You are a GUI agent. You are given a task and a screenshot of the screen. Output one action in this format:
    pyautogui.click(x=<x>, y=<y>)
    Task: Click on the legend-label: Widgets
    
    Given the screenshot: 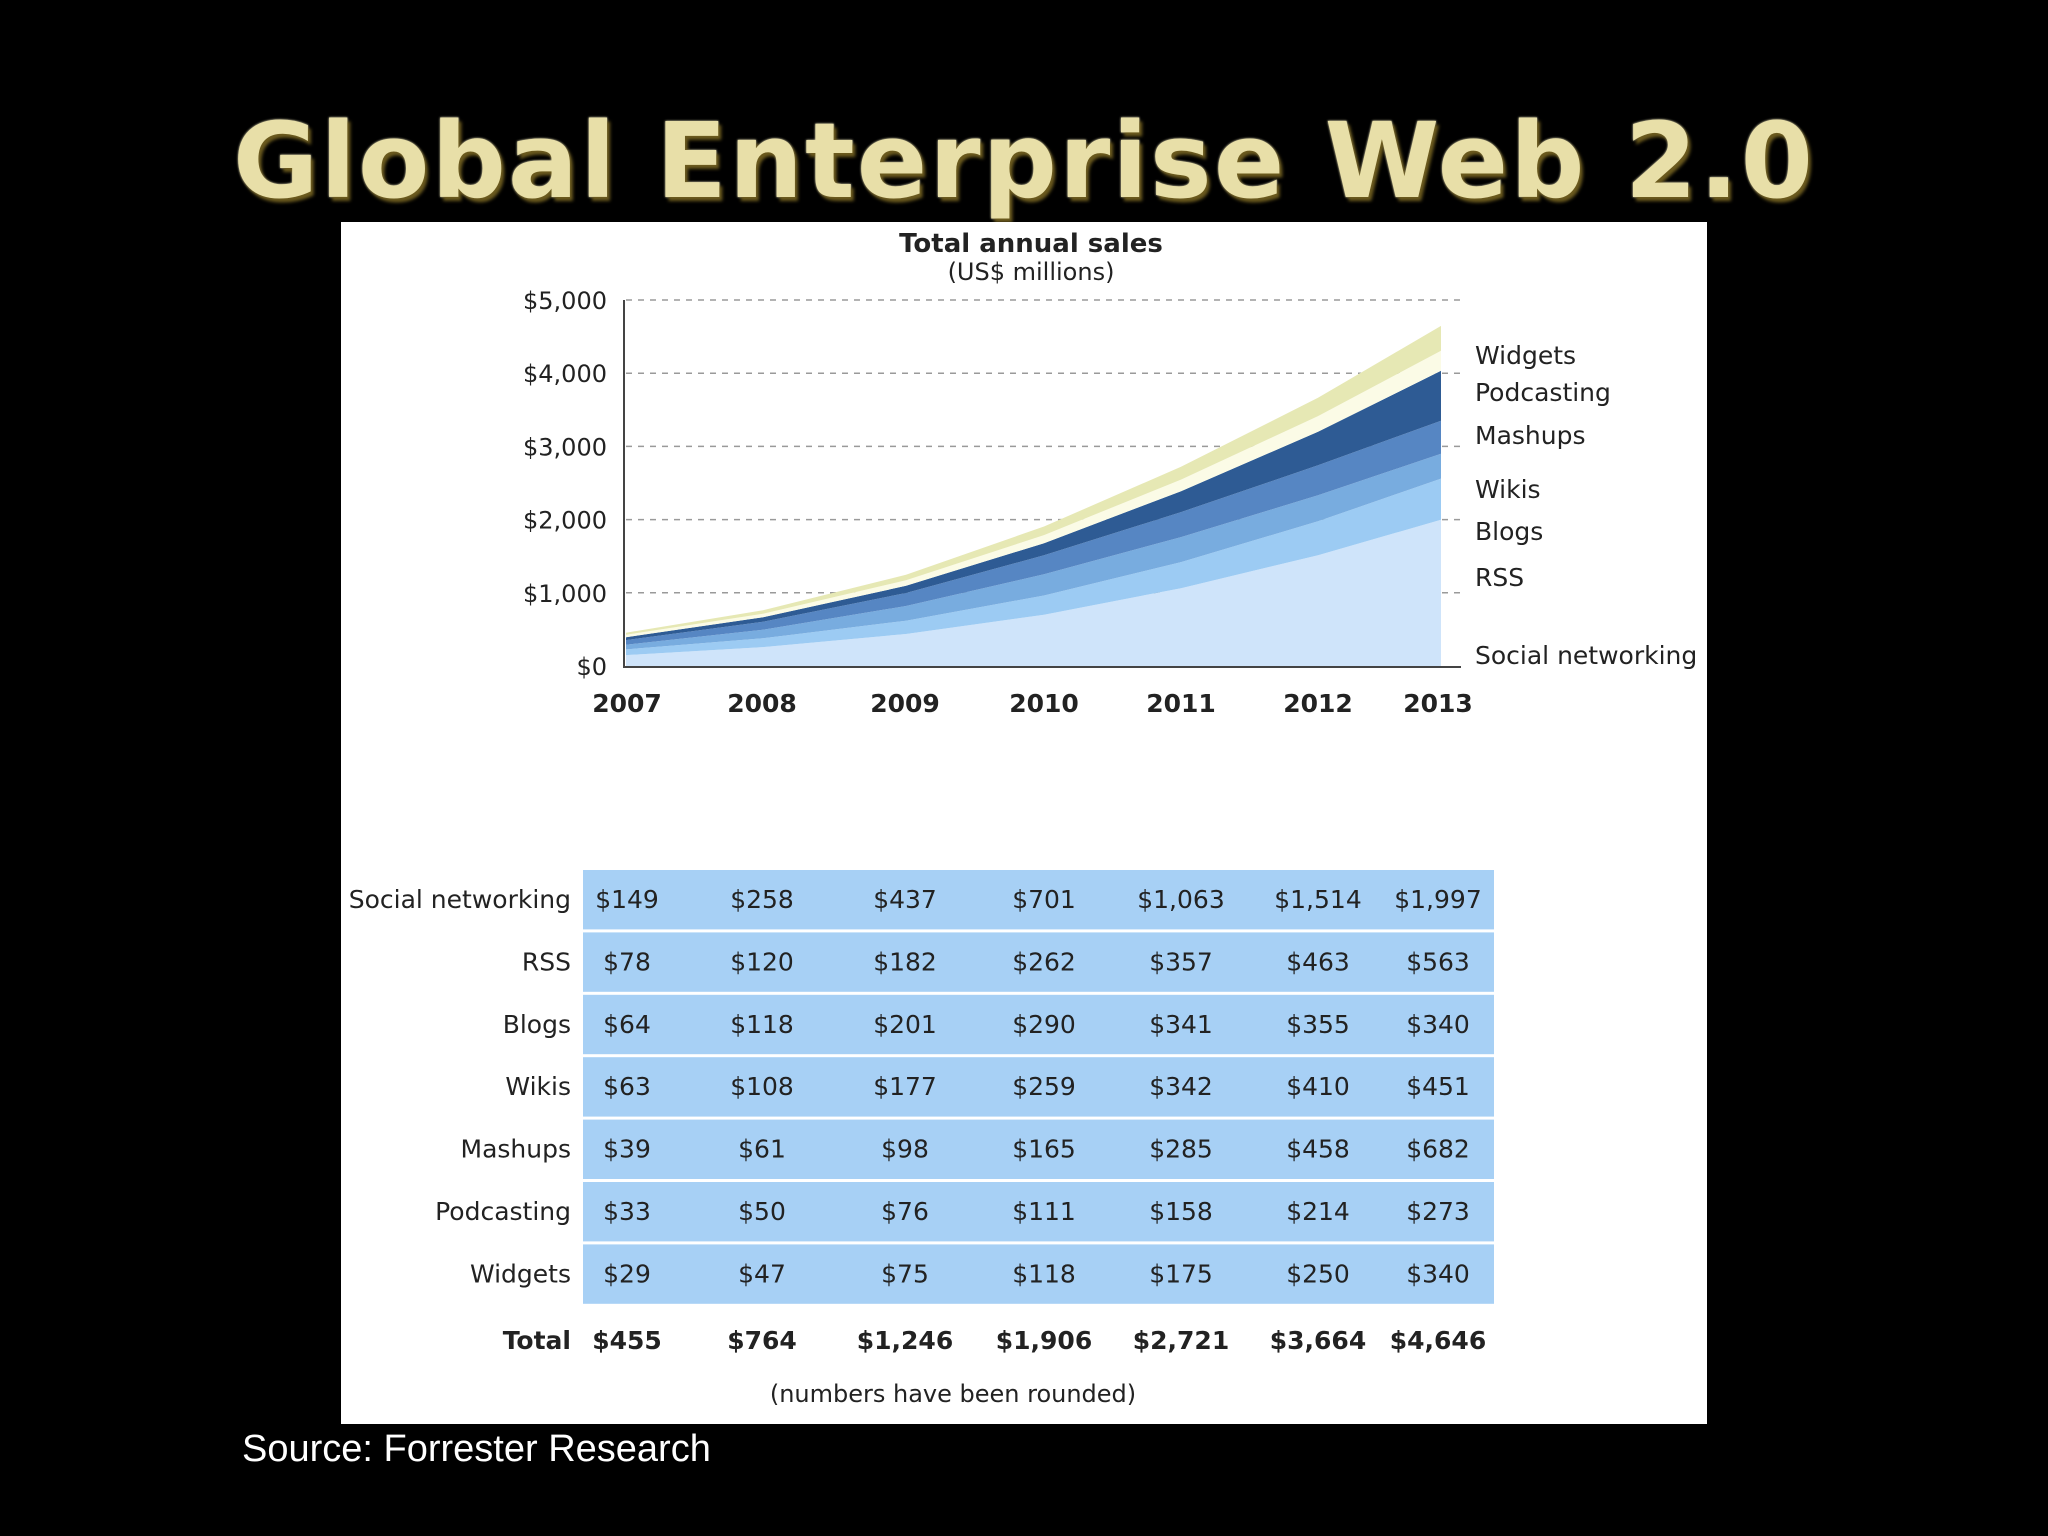 What is the action you would take?
    pyautogui.click(x=1525, y=355)
    